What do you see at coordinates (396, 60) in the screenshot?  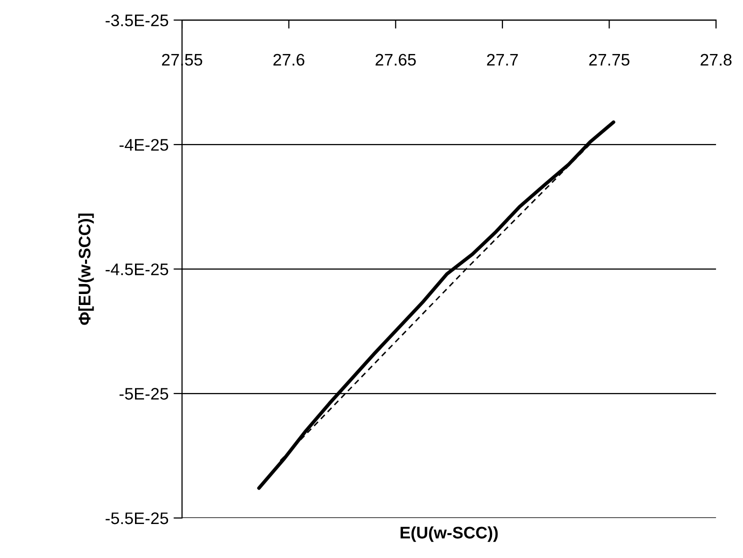 I see `x-tick-label: 27.65` at bounding box center [396, 60].